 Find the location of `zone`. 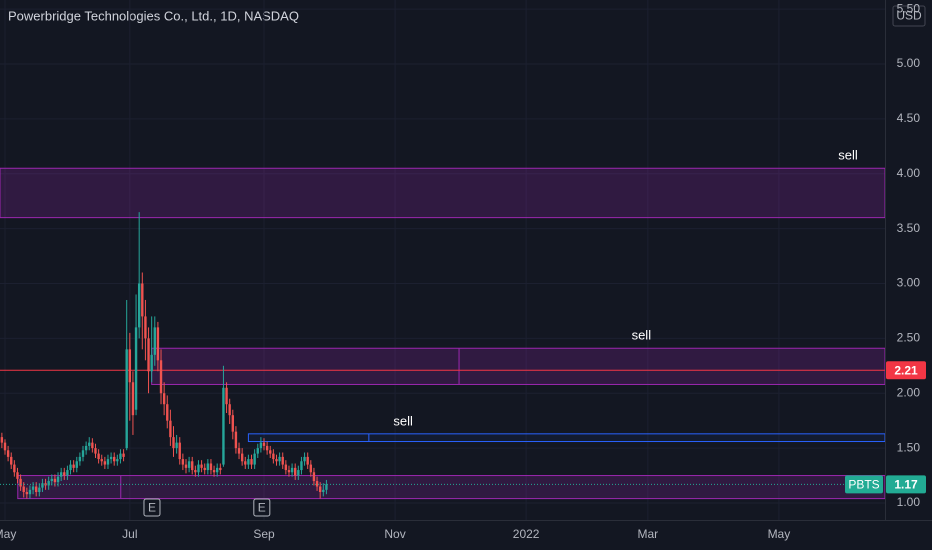

zone is located at coordinates (443, 193).